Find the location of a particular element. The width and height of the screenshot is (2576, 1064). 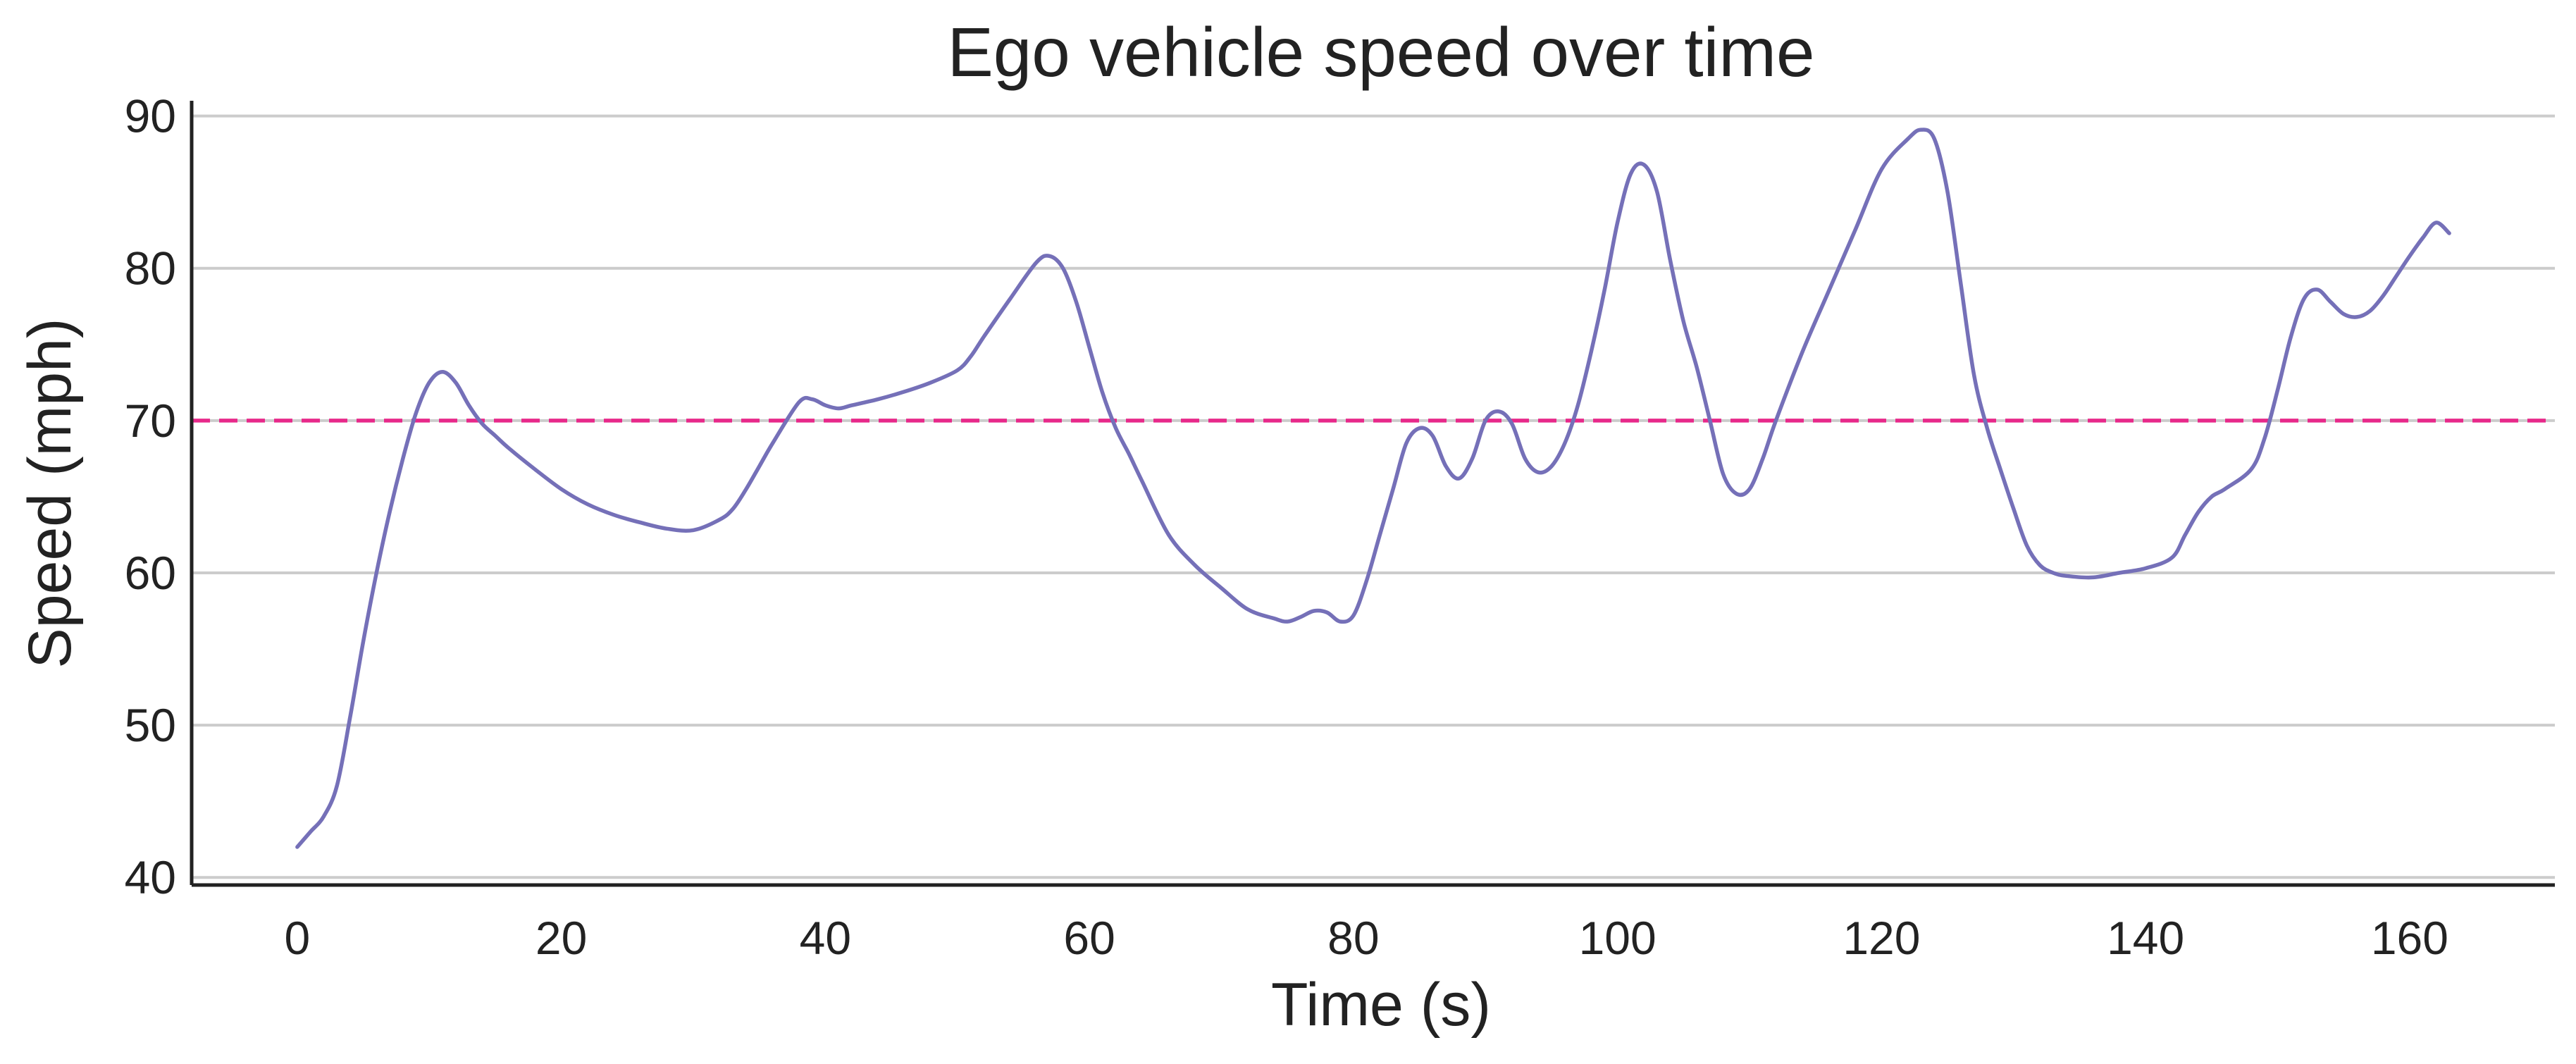

x-tick-label: 160 is located at coordinates (2409, 938).